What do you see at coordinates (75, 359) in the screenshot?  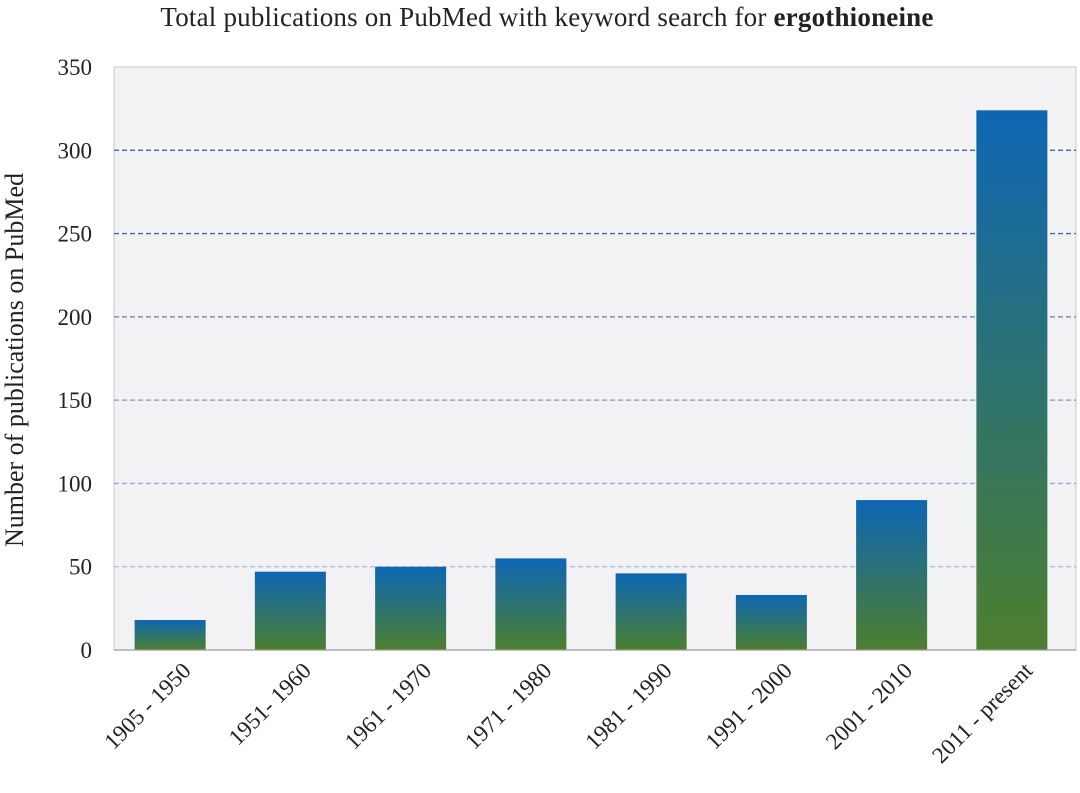 I see `y-axis-ticks: 0 50 100 150 200 250 300 350` at bounding box center [75, 359].